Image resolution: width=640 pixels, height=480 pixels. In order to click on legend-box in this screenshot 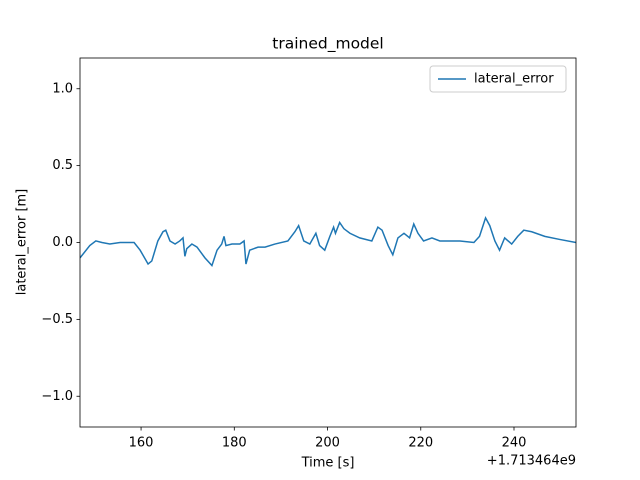, I will do `click(498, 79)`.